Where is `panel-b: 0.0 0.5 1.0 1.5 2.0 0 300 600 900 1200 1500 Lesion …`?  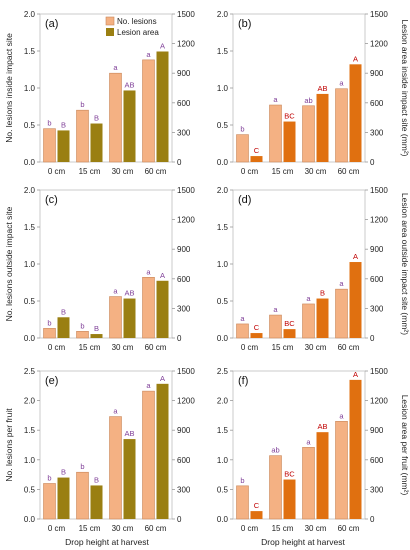 panel-b: 0.0 0.5 1.0 1.5 2.0 0 300 600 900 1200 1500 Lesion … is located at coordinates (313, 93).